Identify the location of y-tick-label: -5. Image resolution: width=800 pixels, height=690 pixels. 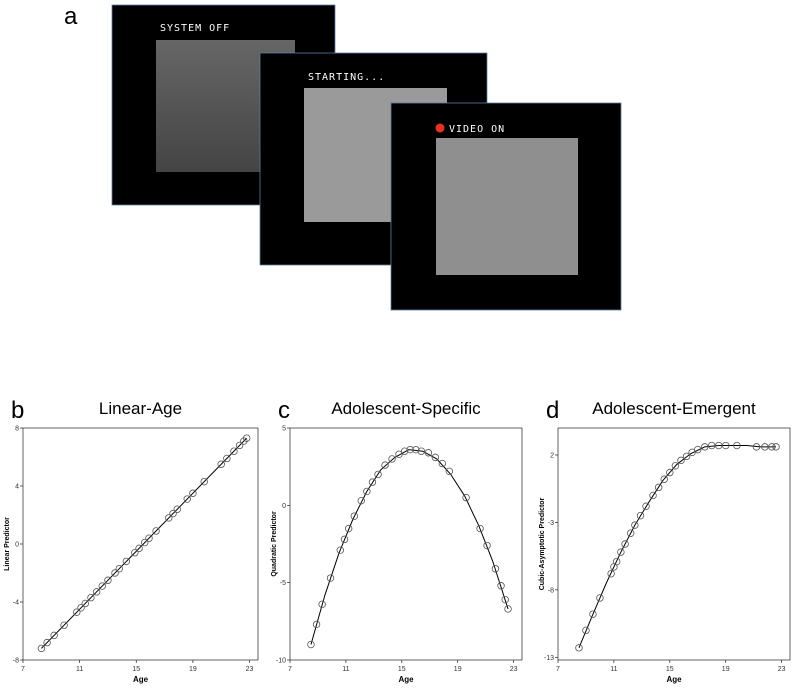
(283, 583).